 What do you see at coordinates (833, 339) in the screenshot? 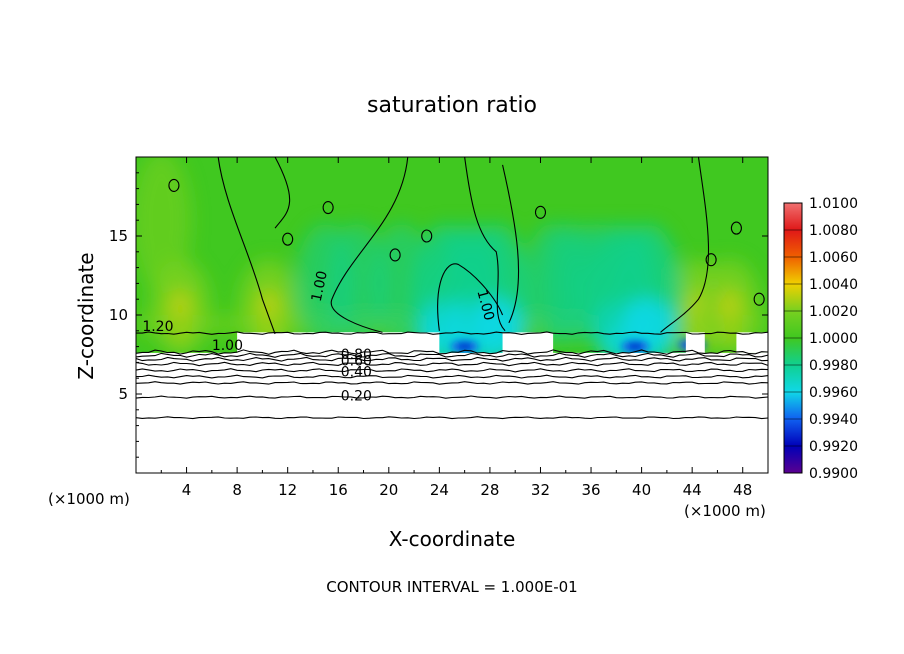
I see `colorbar-label: 1.0000` at bounding box center [833, 339].